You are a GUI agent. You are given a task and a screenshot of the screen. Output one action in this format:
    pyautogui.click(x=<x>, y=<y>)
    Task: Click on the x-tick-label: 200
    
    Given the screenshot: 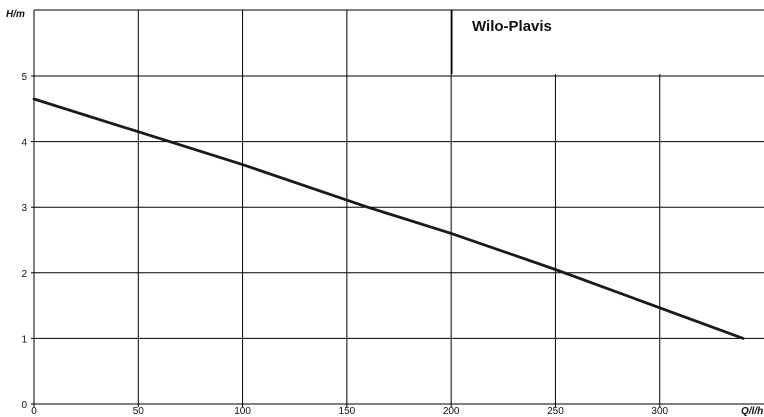 What is the action you would take?
    pyautogui.click(x=451, y=411)
    